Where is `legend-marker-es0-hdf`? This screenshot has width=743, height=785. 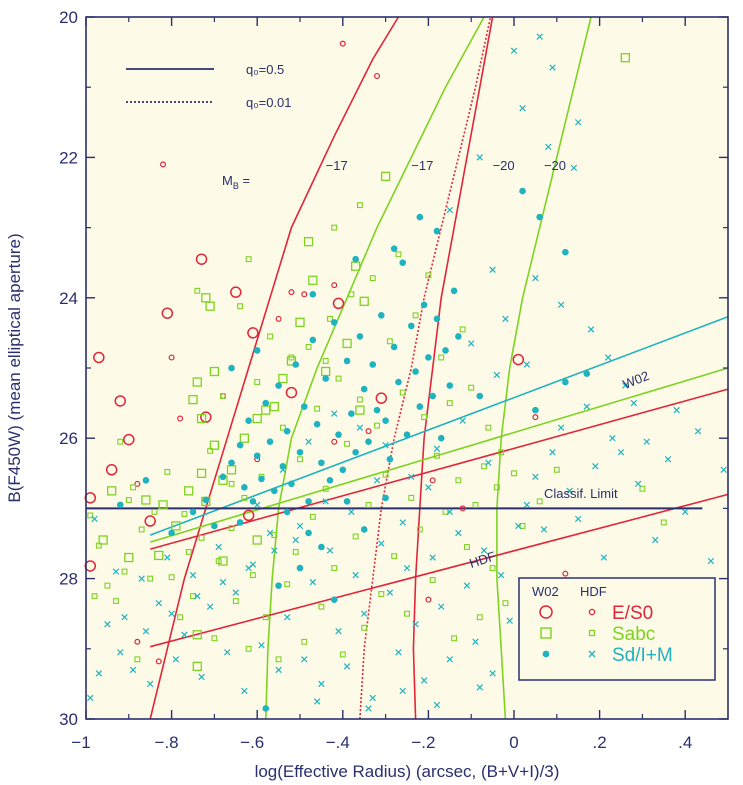
legend-marker-es0-hdf is located at coordinates (592, 612).